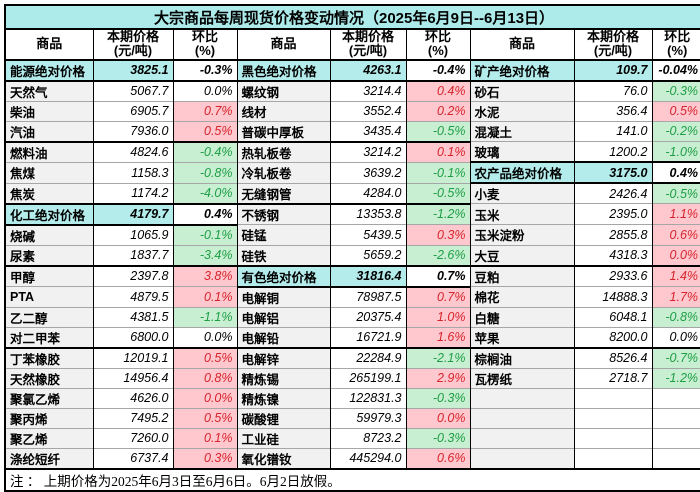 This screenshot has width=700, height=492. What do you see at coordinates (675, 70) in the screenshot?
I see `change-percent-cell: -0.04%` at bounding box center [675, 70].